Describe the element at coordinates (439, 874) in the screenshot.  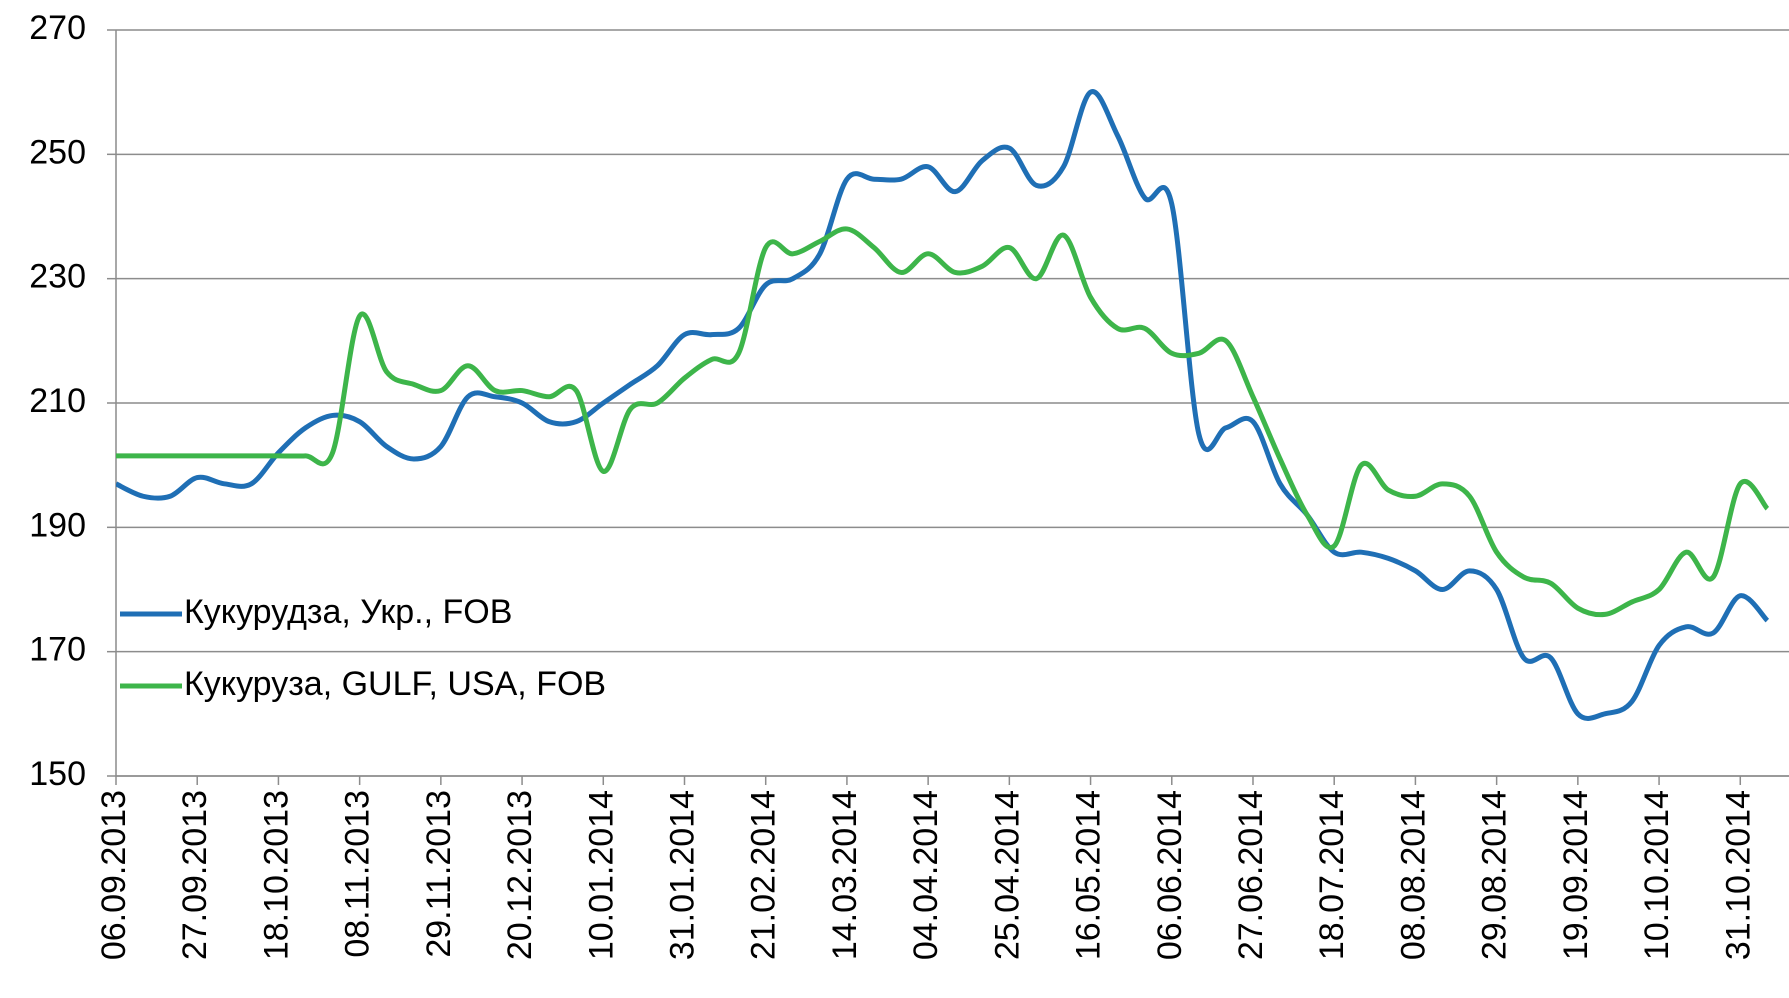
I see `x-tick-label: 29.11.2013` at that location.